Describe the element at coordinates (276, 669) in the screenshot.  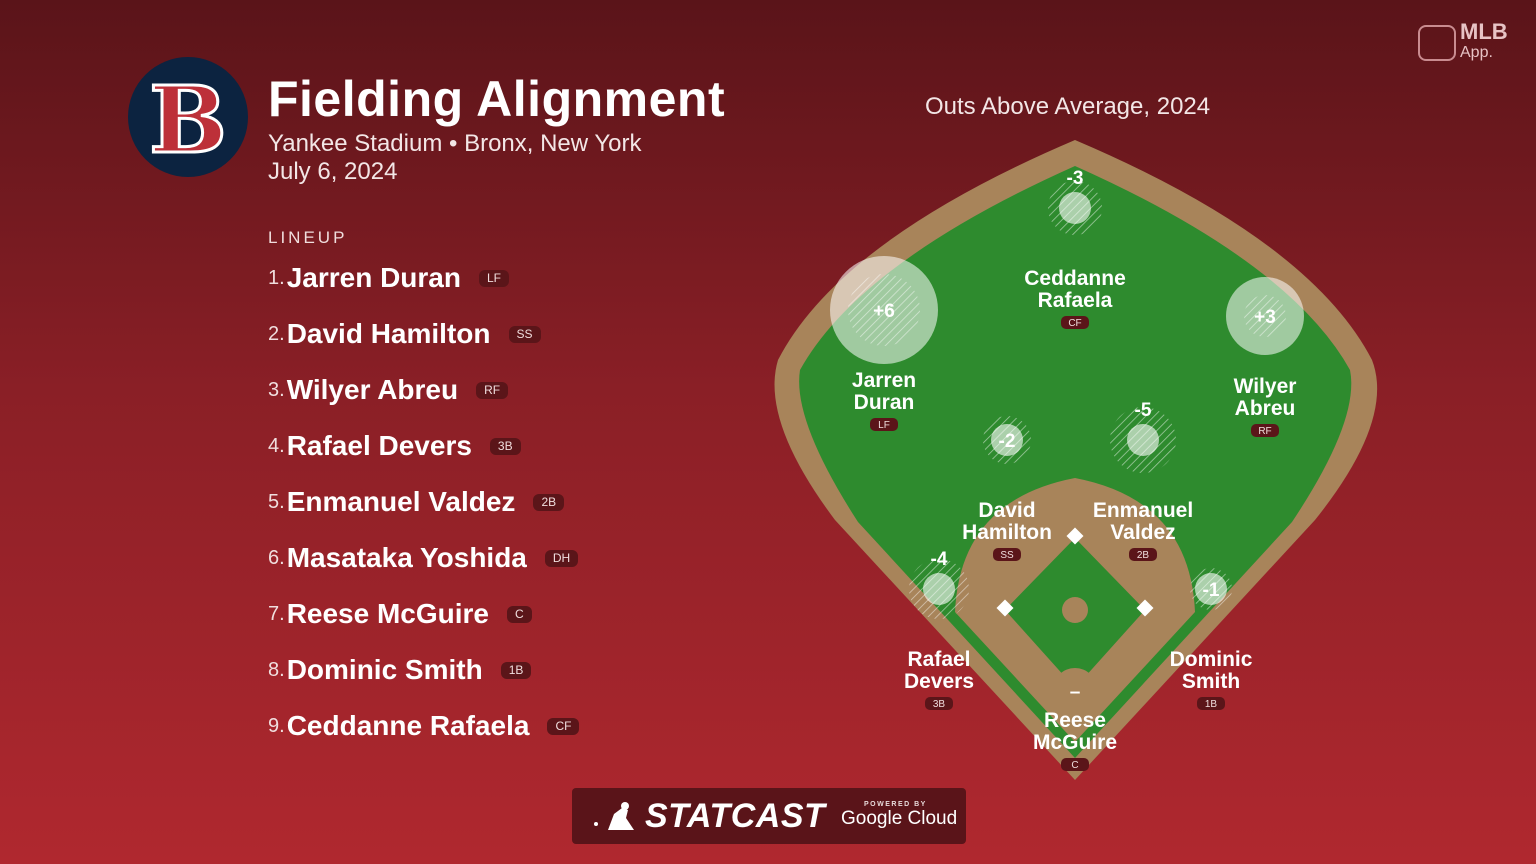
I see `lineup-number: 8.` at that location.